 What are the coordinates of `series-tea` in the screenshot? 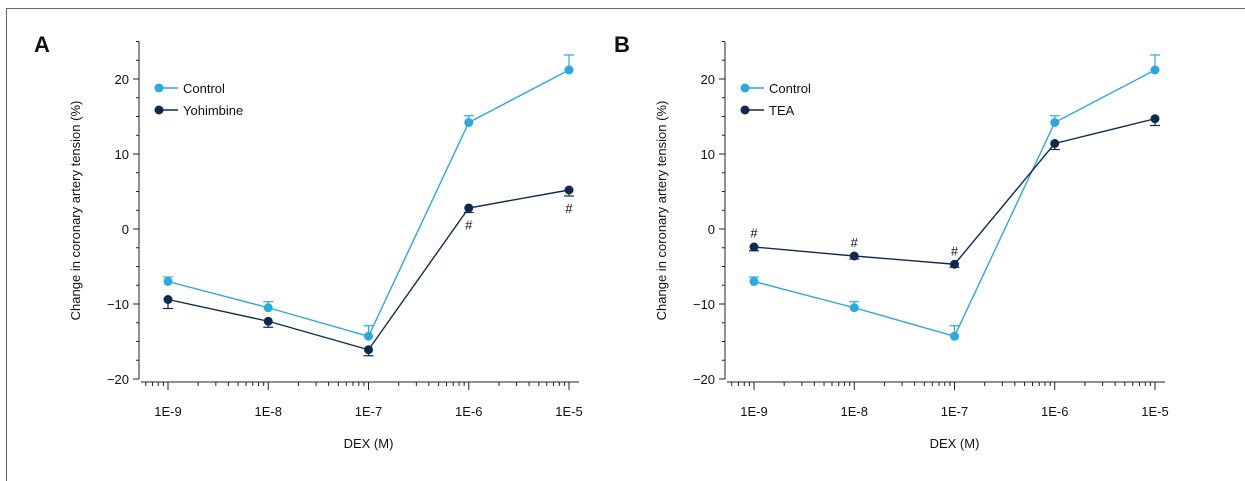 It's located at (954, 191).